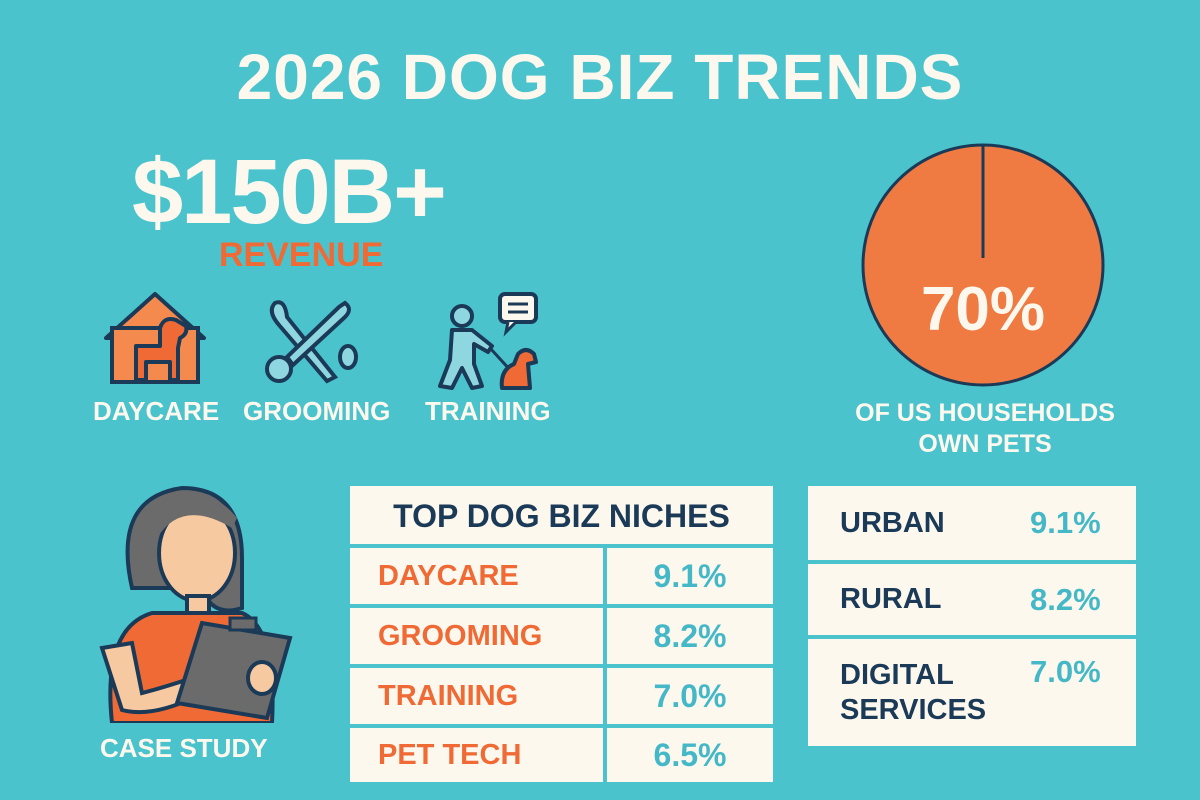 Image resolution: width=1200 pixels, height=800 pixels. What do you see at coordinates (891, 599) in the screenshot?
I see `segment-name: RURAL` at bounding box center [891, 599].